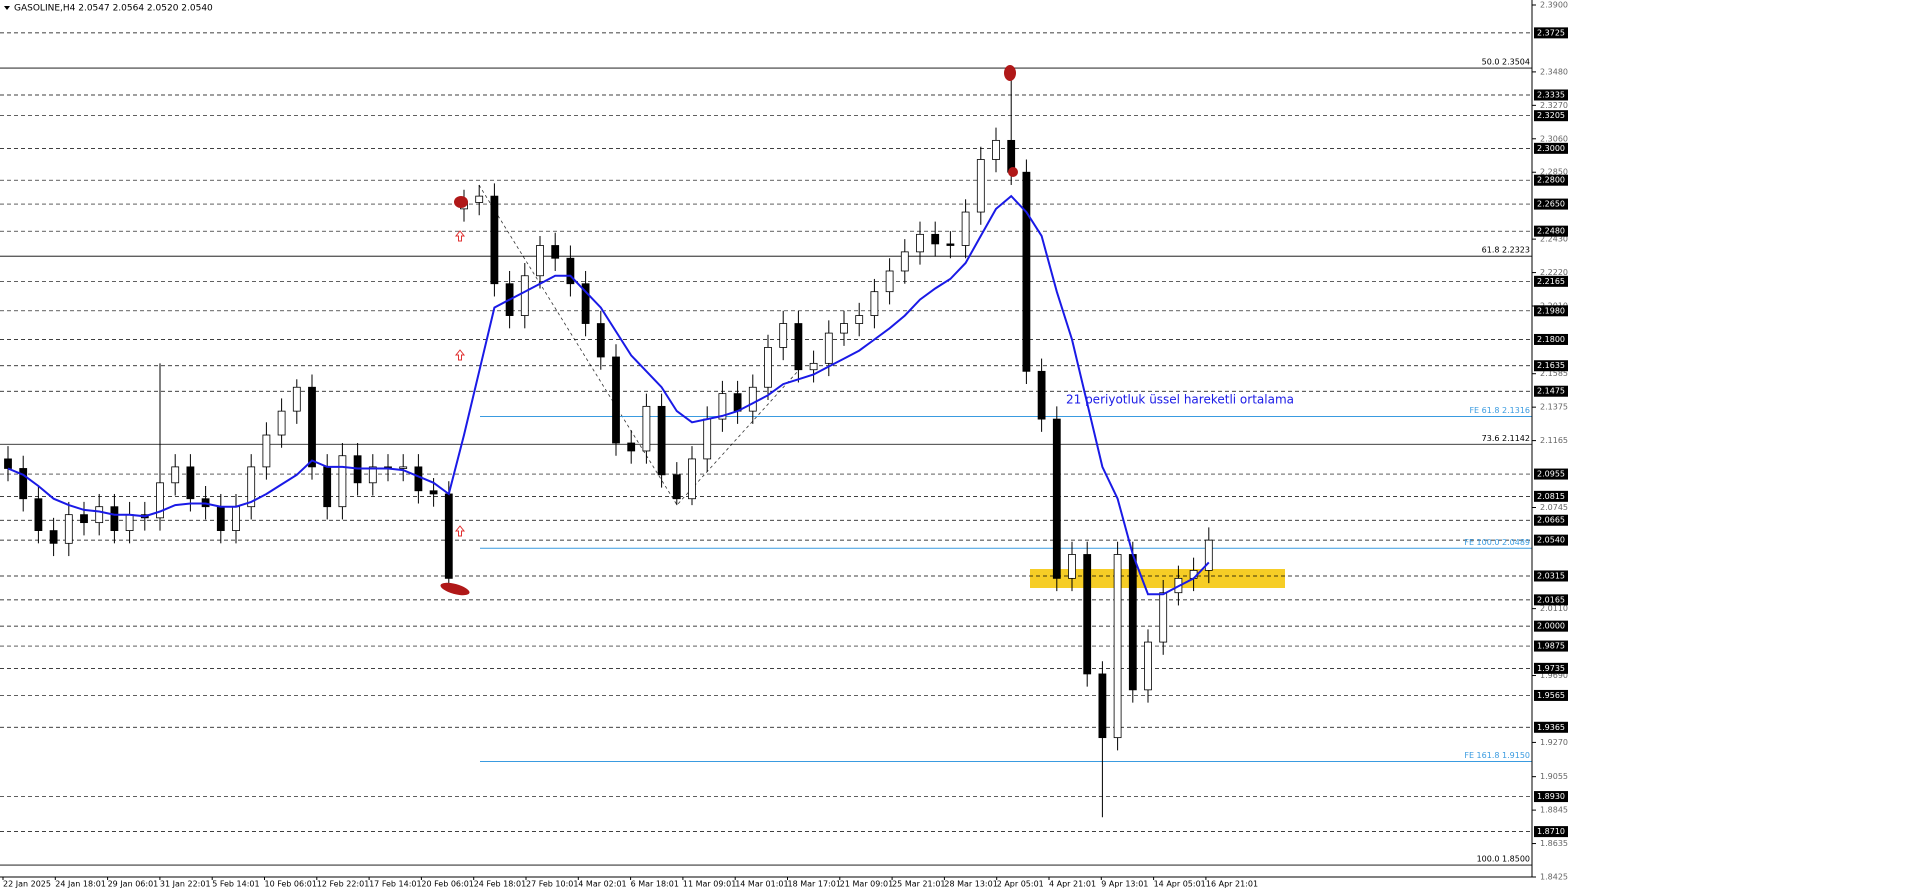  What do you see at coordinates (655, 884) in the screenshot?
I see `x-tick-label: 6 Mar 18:01` at bounding box center [655, 884].